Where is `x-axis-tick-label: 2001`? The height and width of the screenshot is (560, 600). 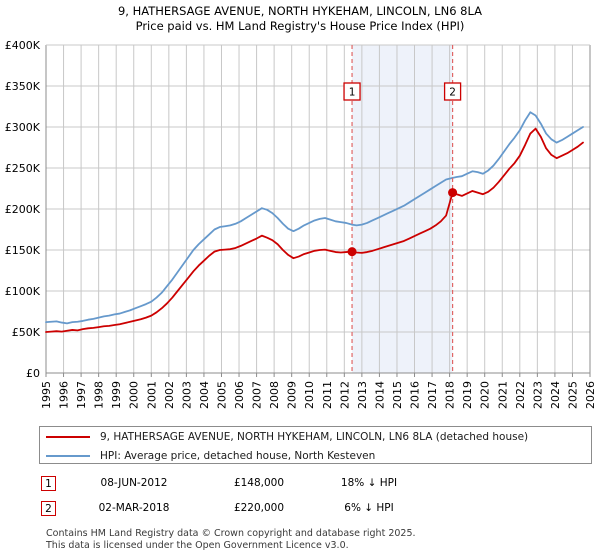 x-axis-tick-label: 2001 is located at coordinates (151, 395).